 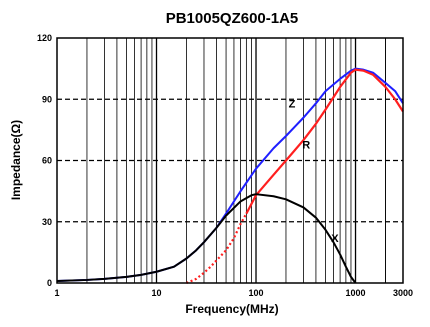 I want to click on x-axis-label: Frequency(MHz), so click(x=231, y=309).